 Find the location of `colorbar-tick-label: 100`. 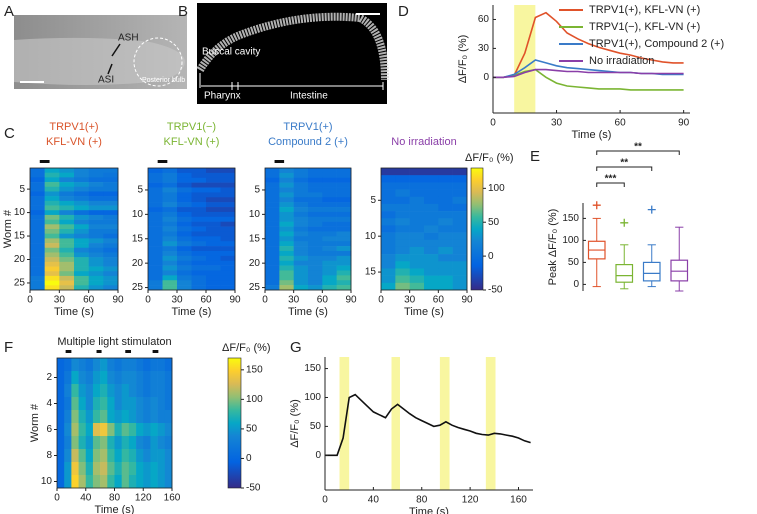

colorbar-tick-label: 100 is located at coordinates (496, 188).